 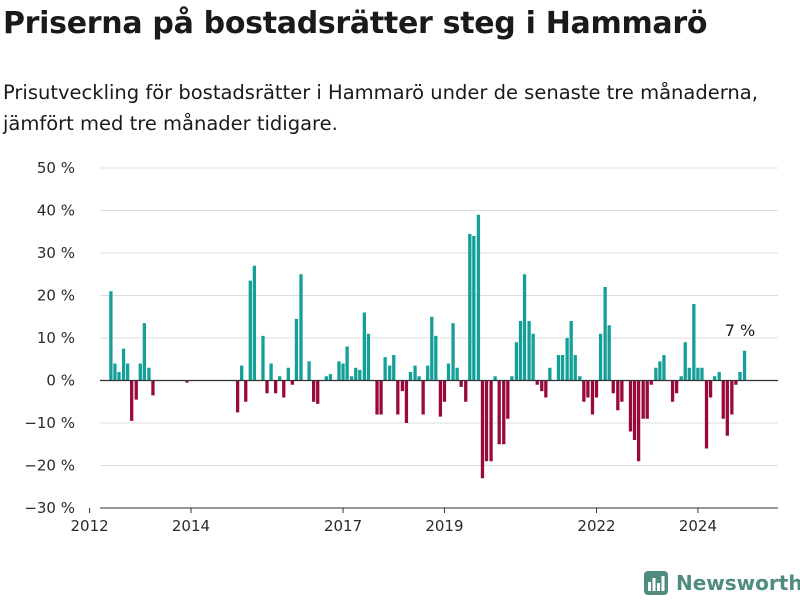 I want to click on chart-title: Priserna på bostadsrätter steg i Hammarö, so click(x=355, y=23).